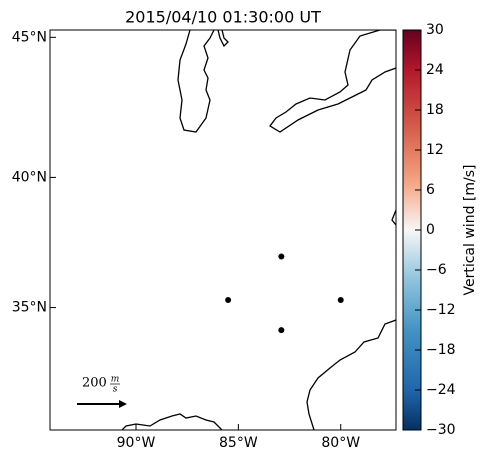  I want to click on colorbar-tick-label: 24, so click(435, 70).